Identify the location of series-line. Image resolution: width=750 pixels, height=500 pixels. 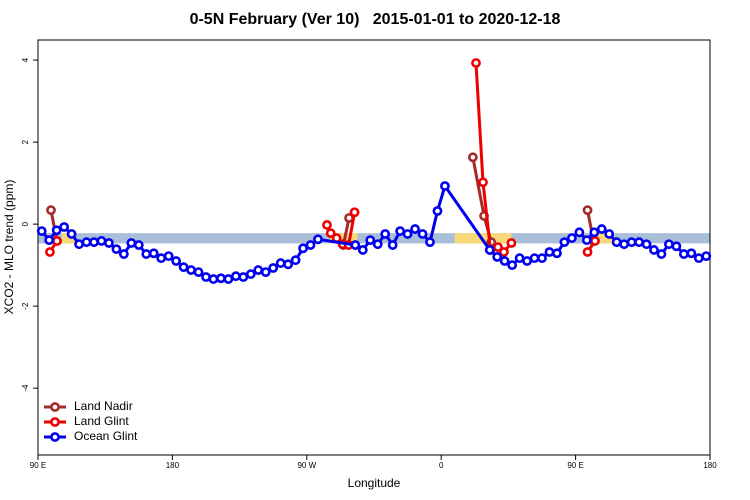
(322, 201).